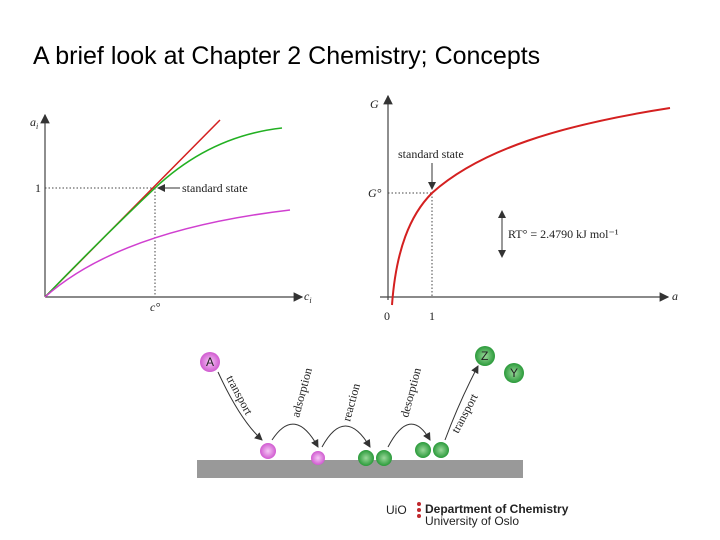 This screenshot has width=720, height=540. I want to click on y-tick-label: G°, so click(375, 193).